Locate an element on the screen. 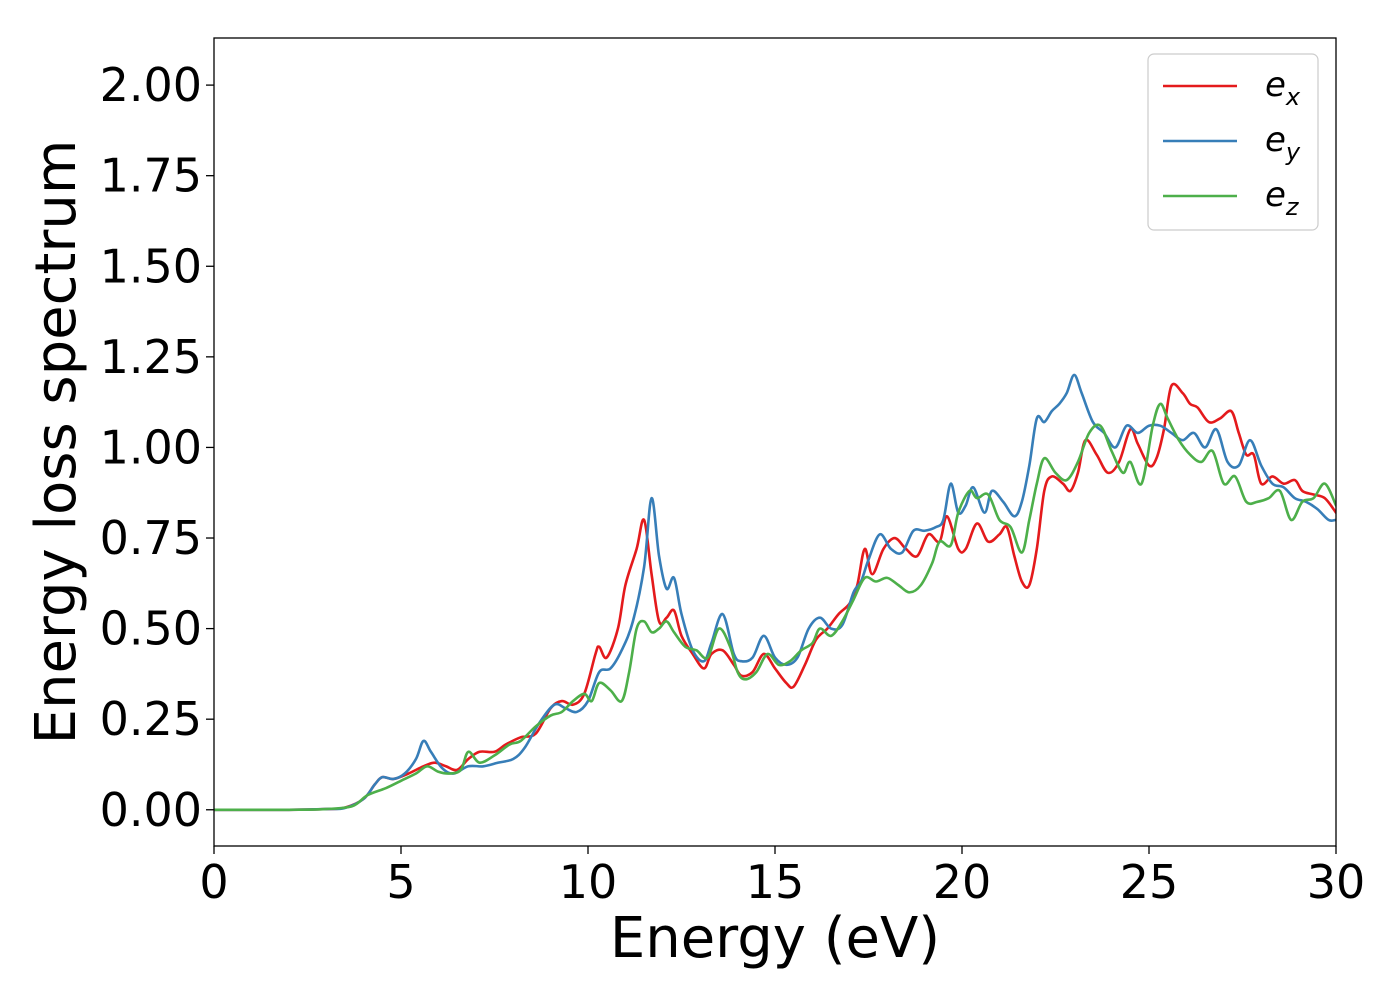  y-tick-label: 0.00 is located at coordinates (151, 810).